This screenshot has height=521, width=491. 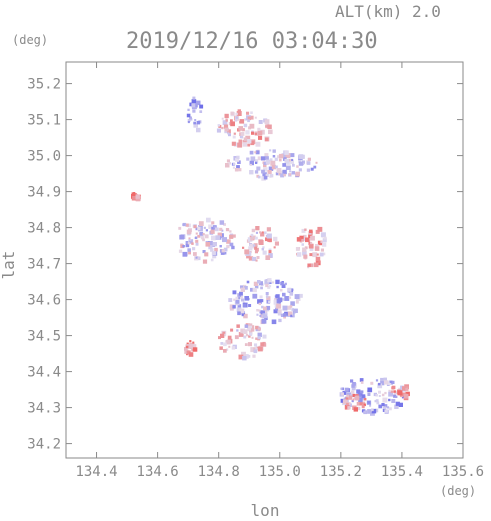 What do you see at coordinates (44, 265) in the screenshot?
I see `y-tick-label: 34.7` at bounding box center [44, 265].